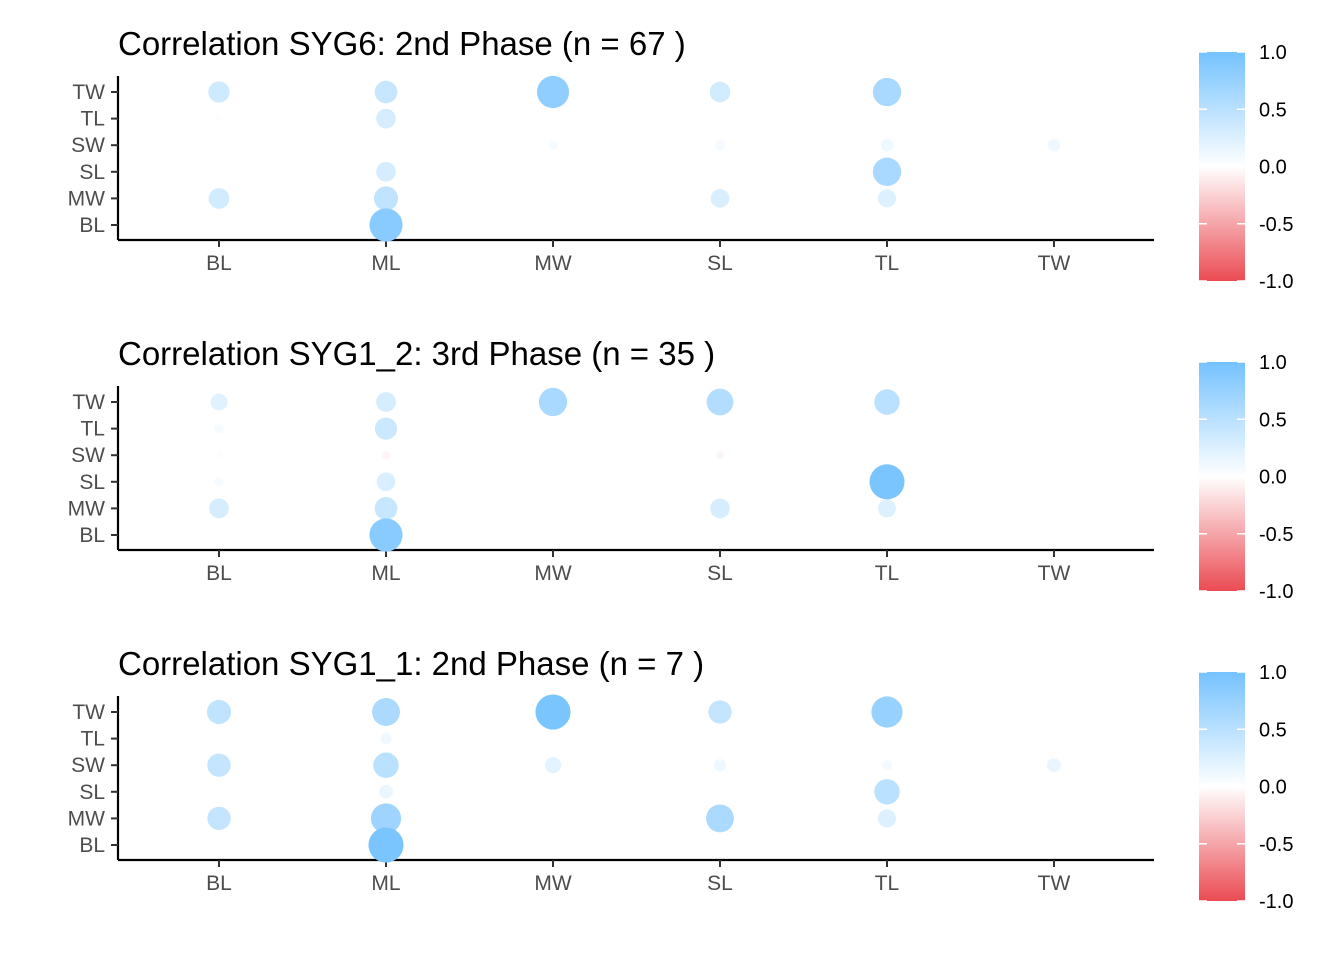  What do you see at coordinates (416, 353) in the screenshot?
I see `chart-title: Correlation SYG1_2: 3rd Phase (n = 35 )` at bounding box center [416, 353].